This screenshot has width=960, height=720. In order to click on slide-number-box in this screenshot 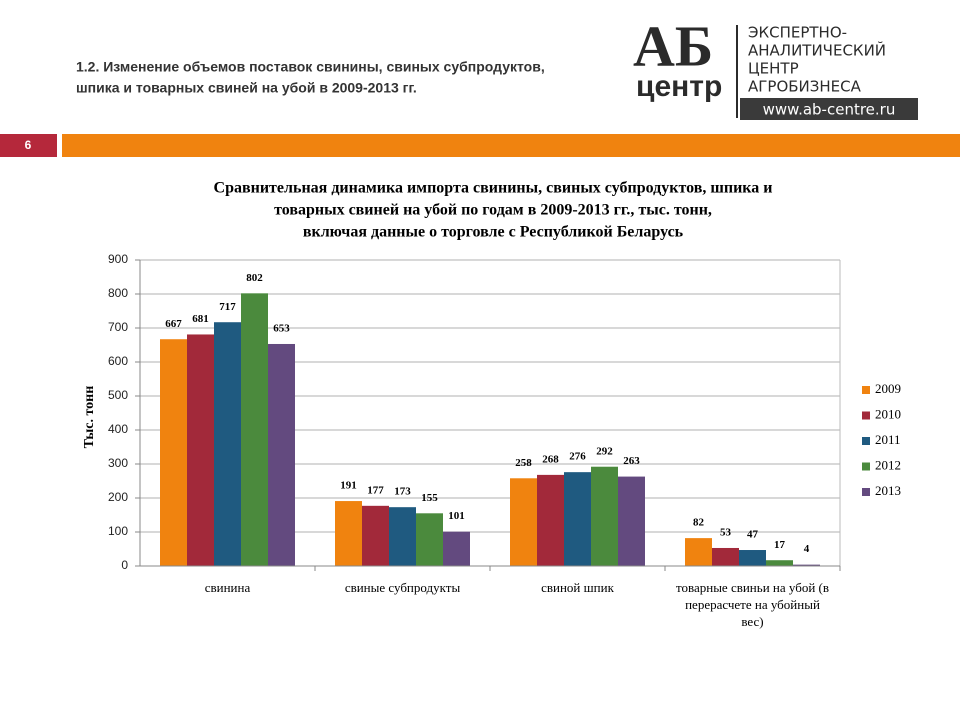, I will do `click(28, 145)`.